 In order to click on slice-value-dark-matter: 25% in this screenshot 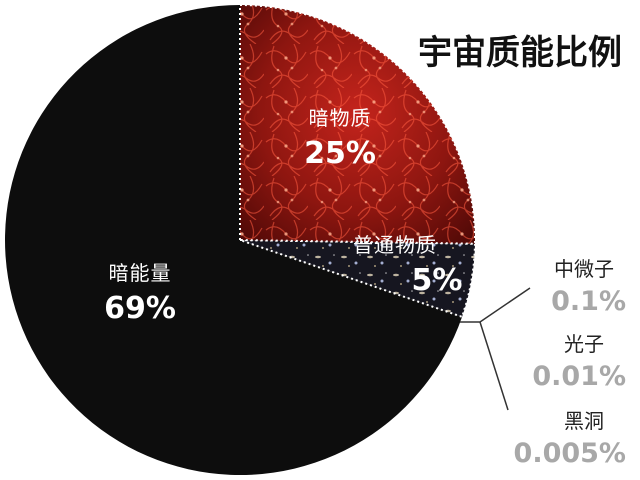, I will do `click(340, 153)`.